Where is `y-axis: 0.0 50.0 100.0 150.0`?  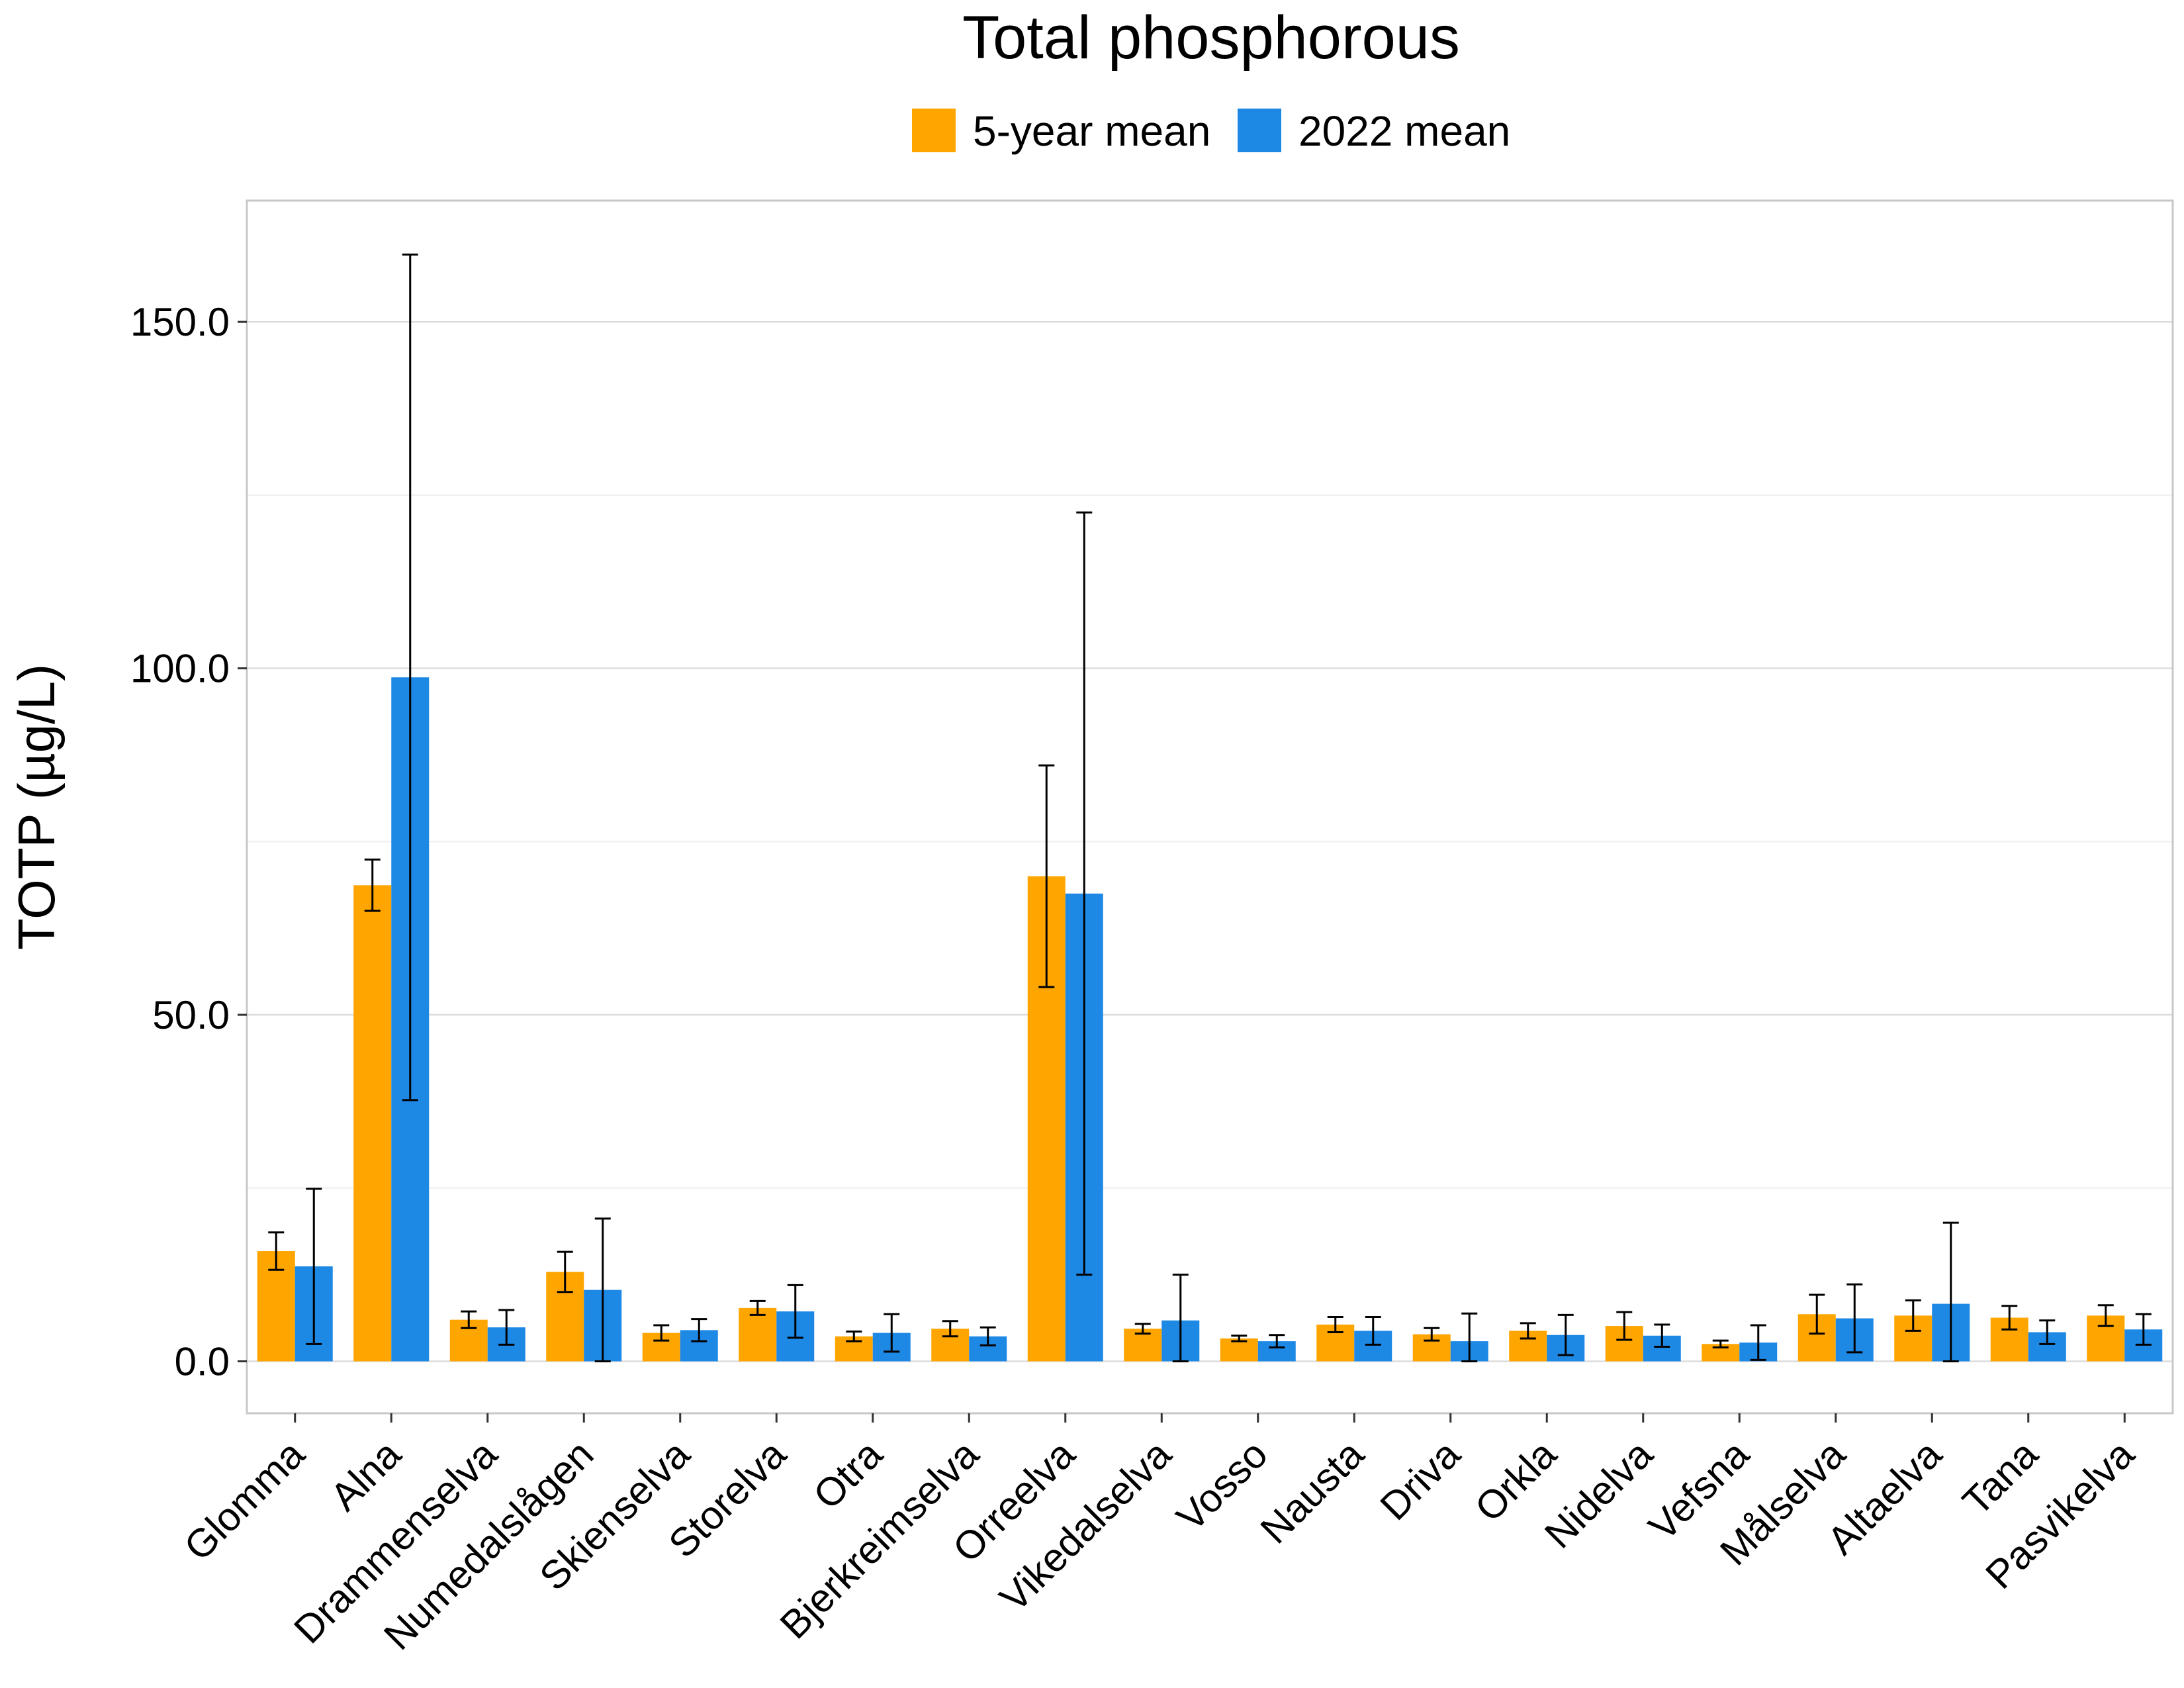 y-axis: 0.0 50.0 100.0 150.0 is located at coordinates (188, 841).